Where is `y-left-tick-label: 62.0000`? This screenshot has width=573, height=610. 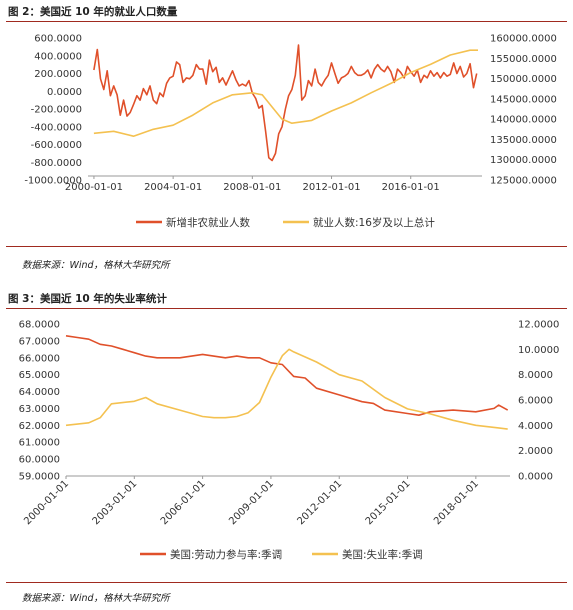 y-left-tick-label: 62.0000 is located at coordinates (39, 426).